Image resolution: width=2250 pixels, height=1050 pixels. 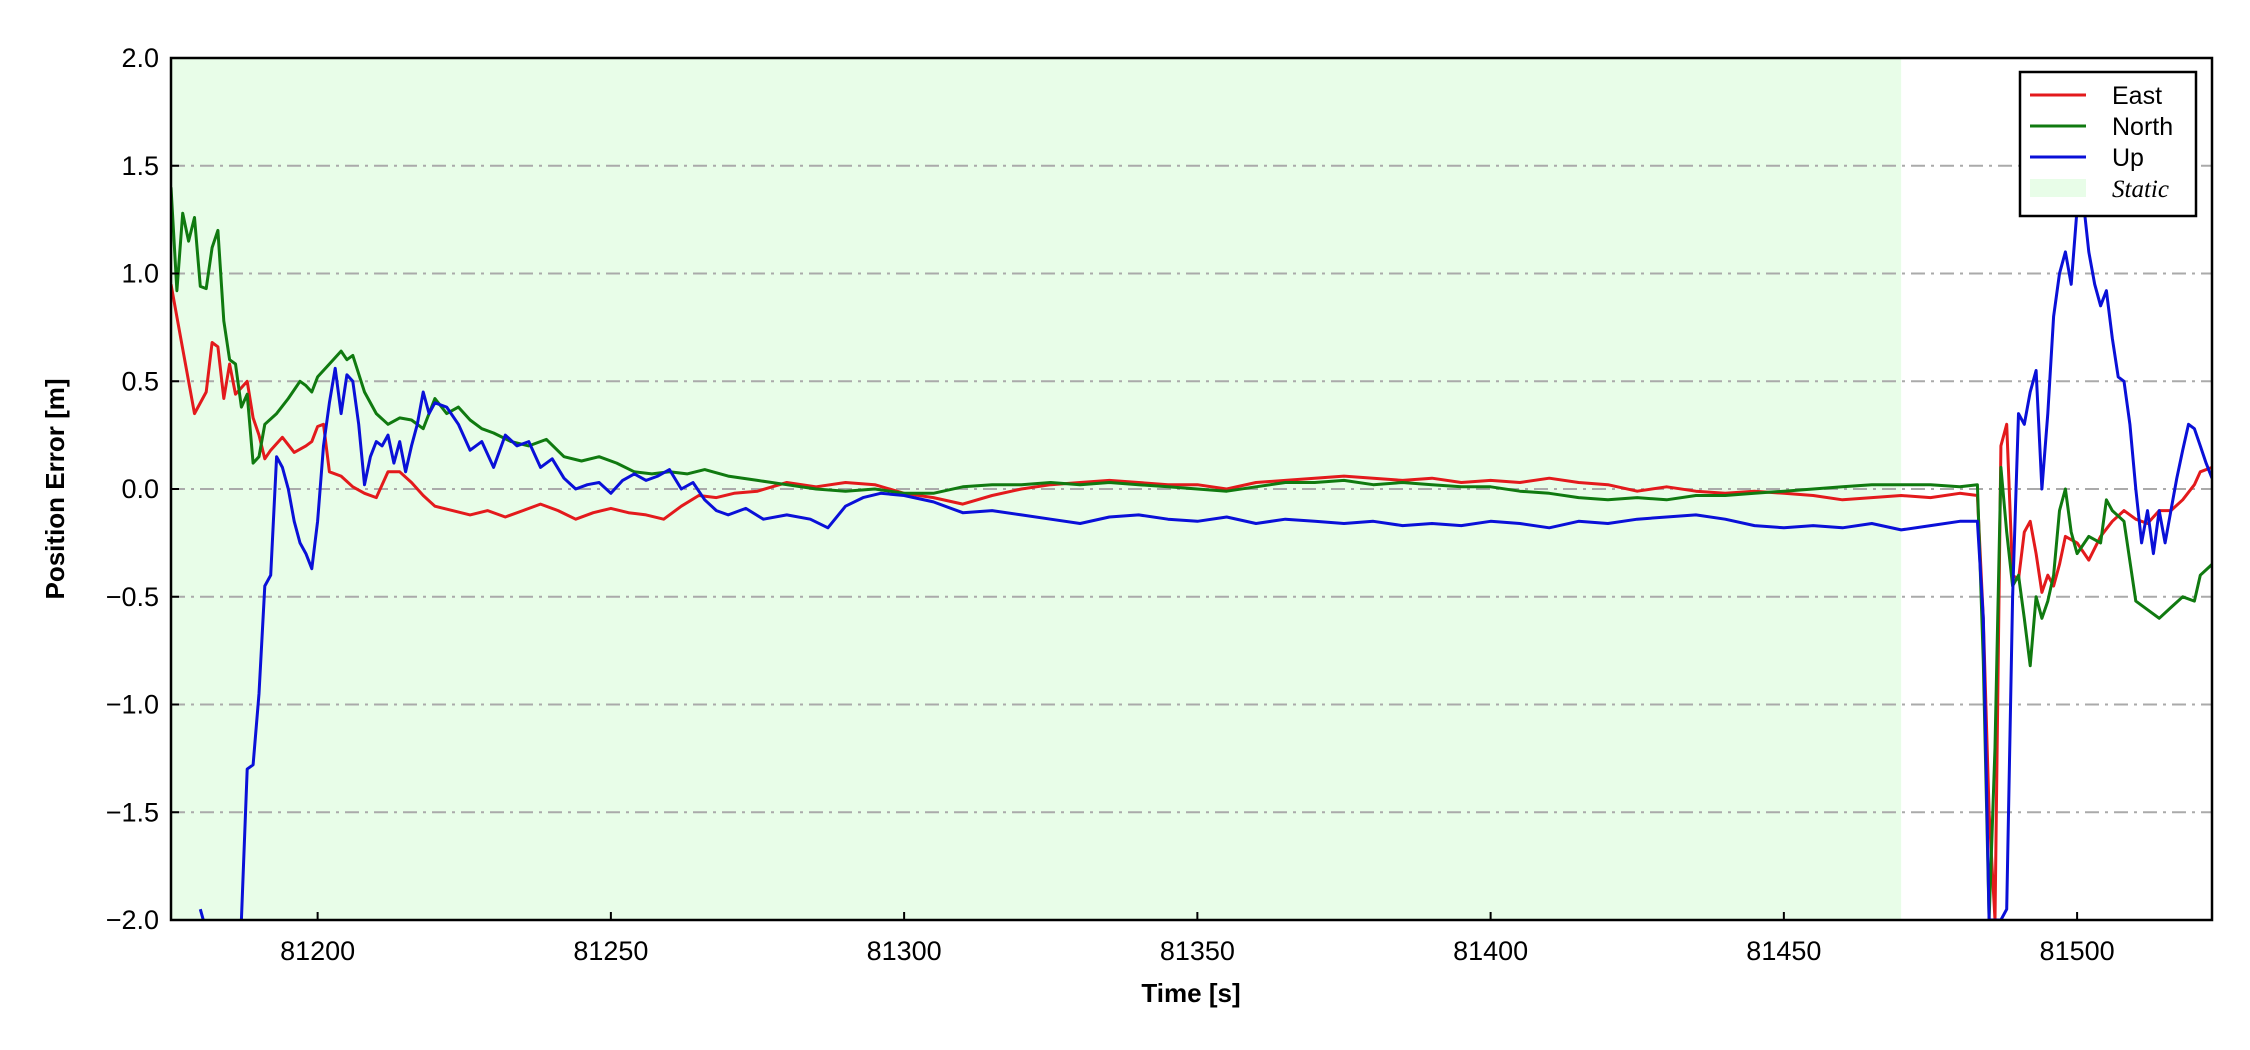 What do you see at coordinates (2108, 144) in the screenshot?
I see `legend: East North Up Static` at bounding box center [2108, 144].